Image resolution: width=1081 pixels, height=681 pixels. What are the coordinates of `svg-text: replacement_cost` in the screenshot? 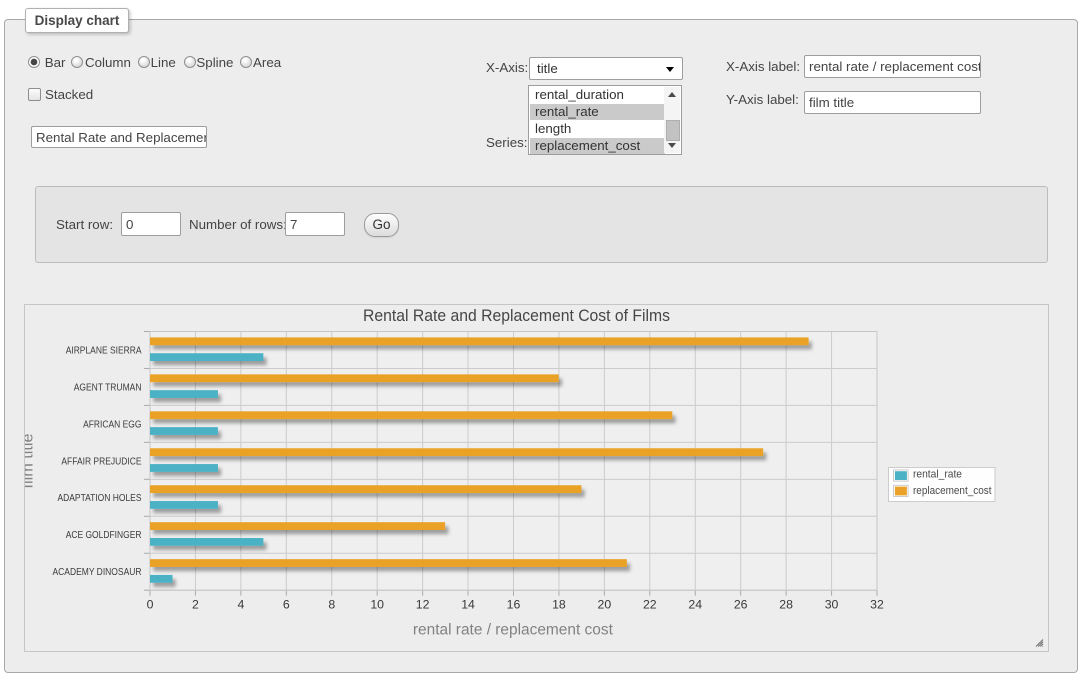 It's located at (952, 491).